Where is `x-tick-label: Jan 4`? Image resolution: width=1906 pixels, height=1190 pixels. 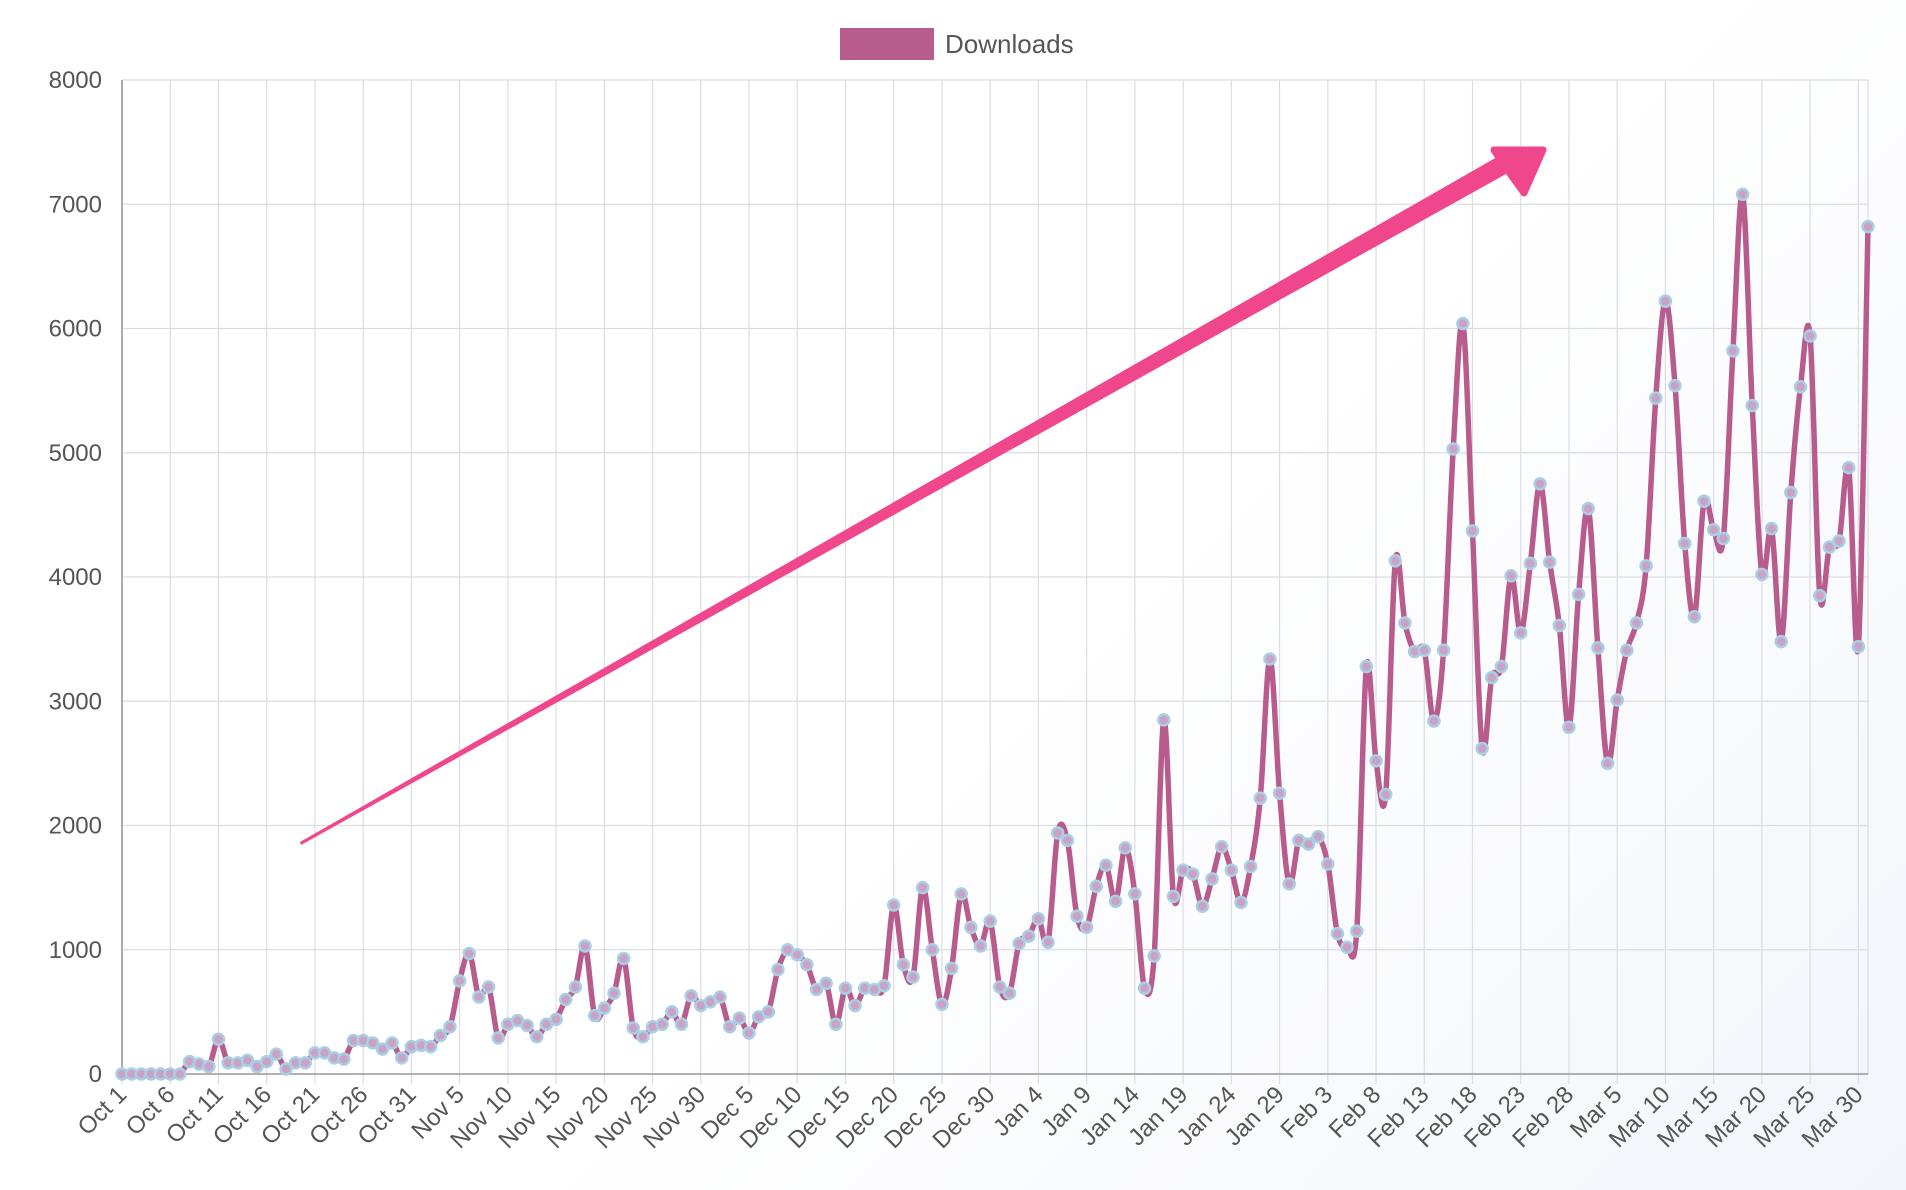
x-tick-label: Jan 4 is located at coordinates (1018, 1111).